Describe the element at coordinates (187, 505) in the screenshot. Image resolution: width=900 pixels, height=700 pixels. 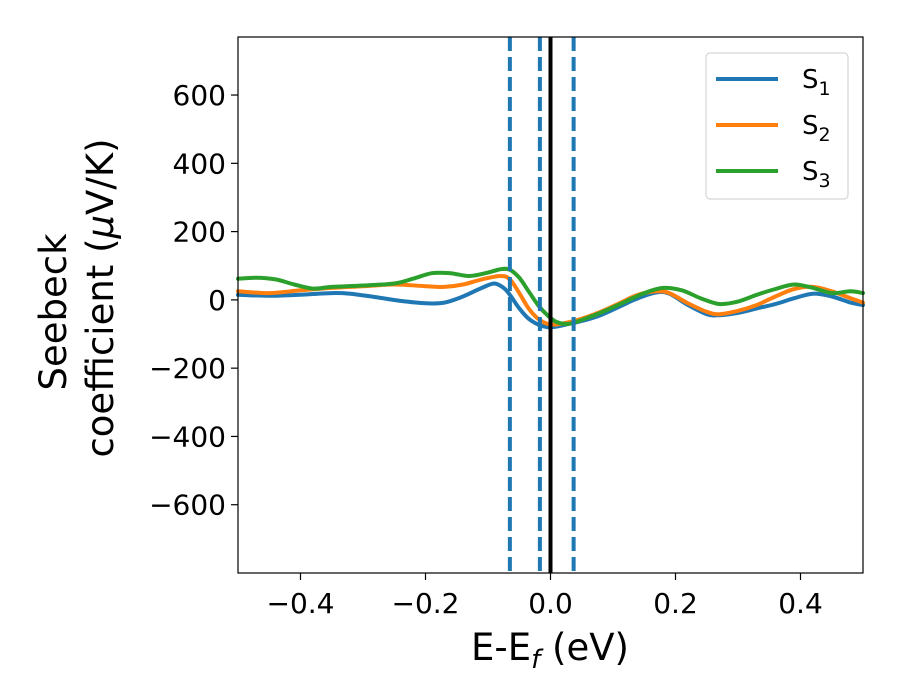
I see `y-tick-label: −600` at that location.